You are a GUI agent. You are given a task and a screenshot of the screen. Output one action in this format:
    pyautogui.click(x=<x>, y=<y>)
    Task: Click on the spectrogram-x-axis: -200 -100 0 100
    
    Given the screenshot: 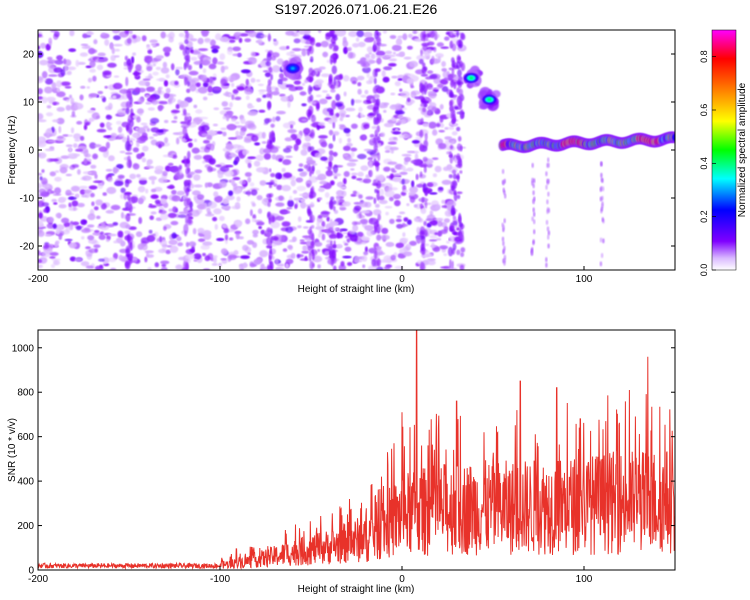 What is the action you would take?
    pyautogui.click(x=310, y=275)
    